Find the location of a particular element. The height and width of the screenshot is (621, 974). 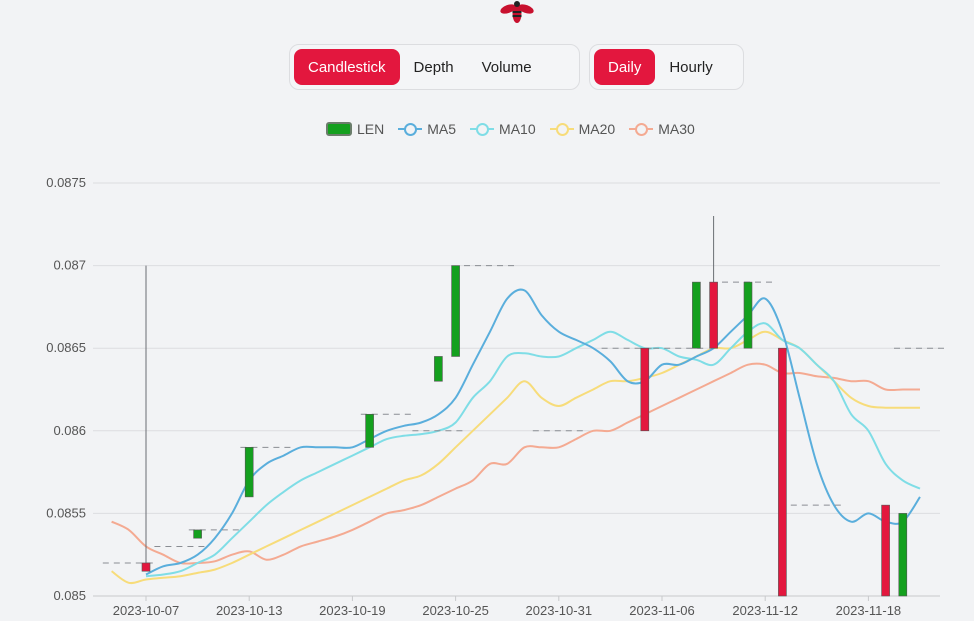

y-tick-label: 0.086 is located at coordinates (69, 430).